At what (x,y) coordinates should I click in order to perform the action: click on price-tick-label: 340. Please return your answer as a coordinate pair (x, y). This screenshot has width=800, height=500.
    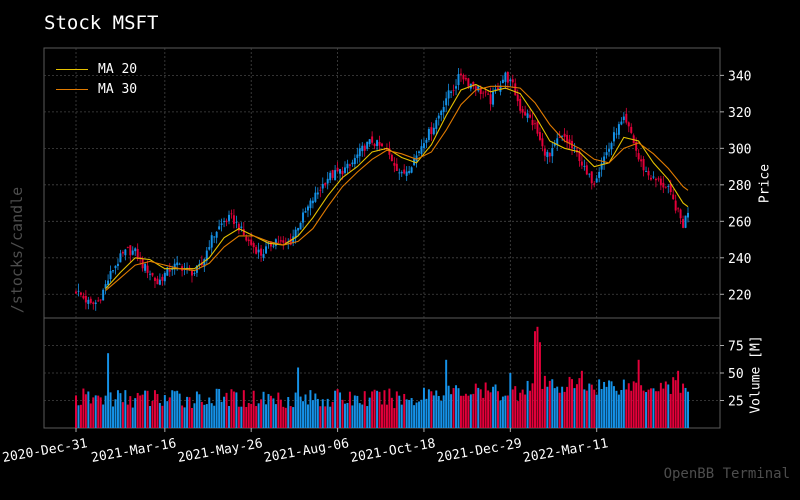
    Looking at the image, I should click on (739, 76).